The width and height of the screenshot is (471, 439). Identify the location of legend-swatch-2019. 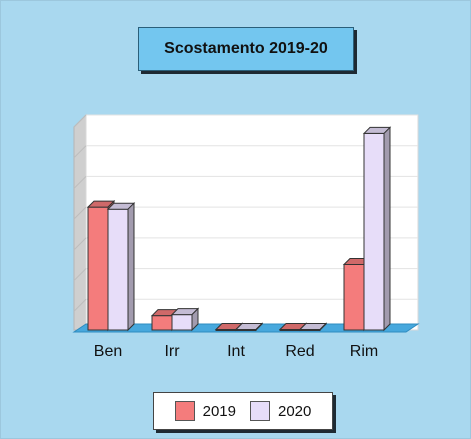
(184, 411).